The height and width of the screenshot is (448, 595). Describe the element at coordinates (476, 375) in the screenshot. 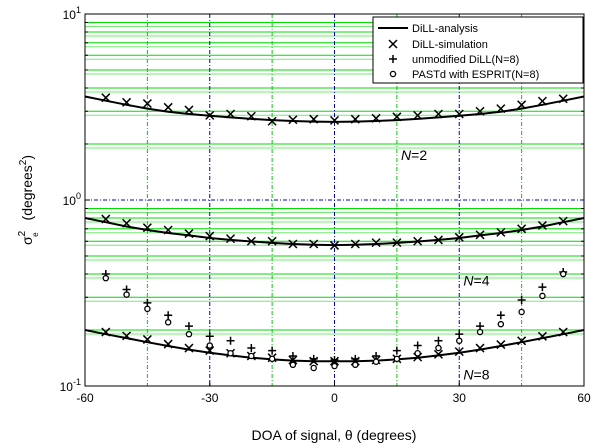

I see `curve-annotation: N=8` at that location.